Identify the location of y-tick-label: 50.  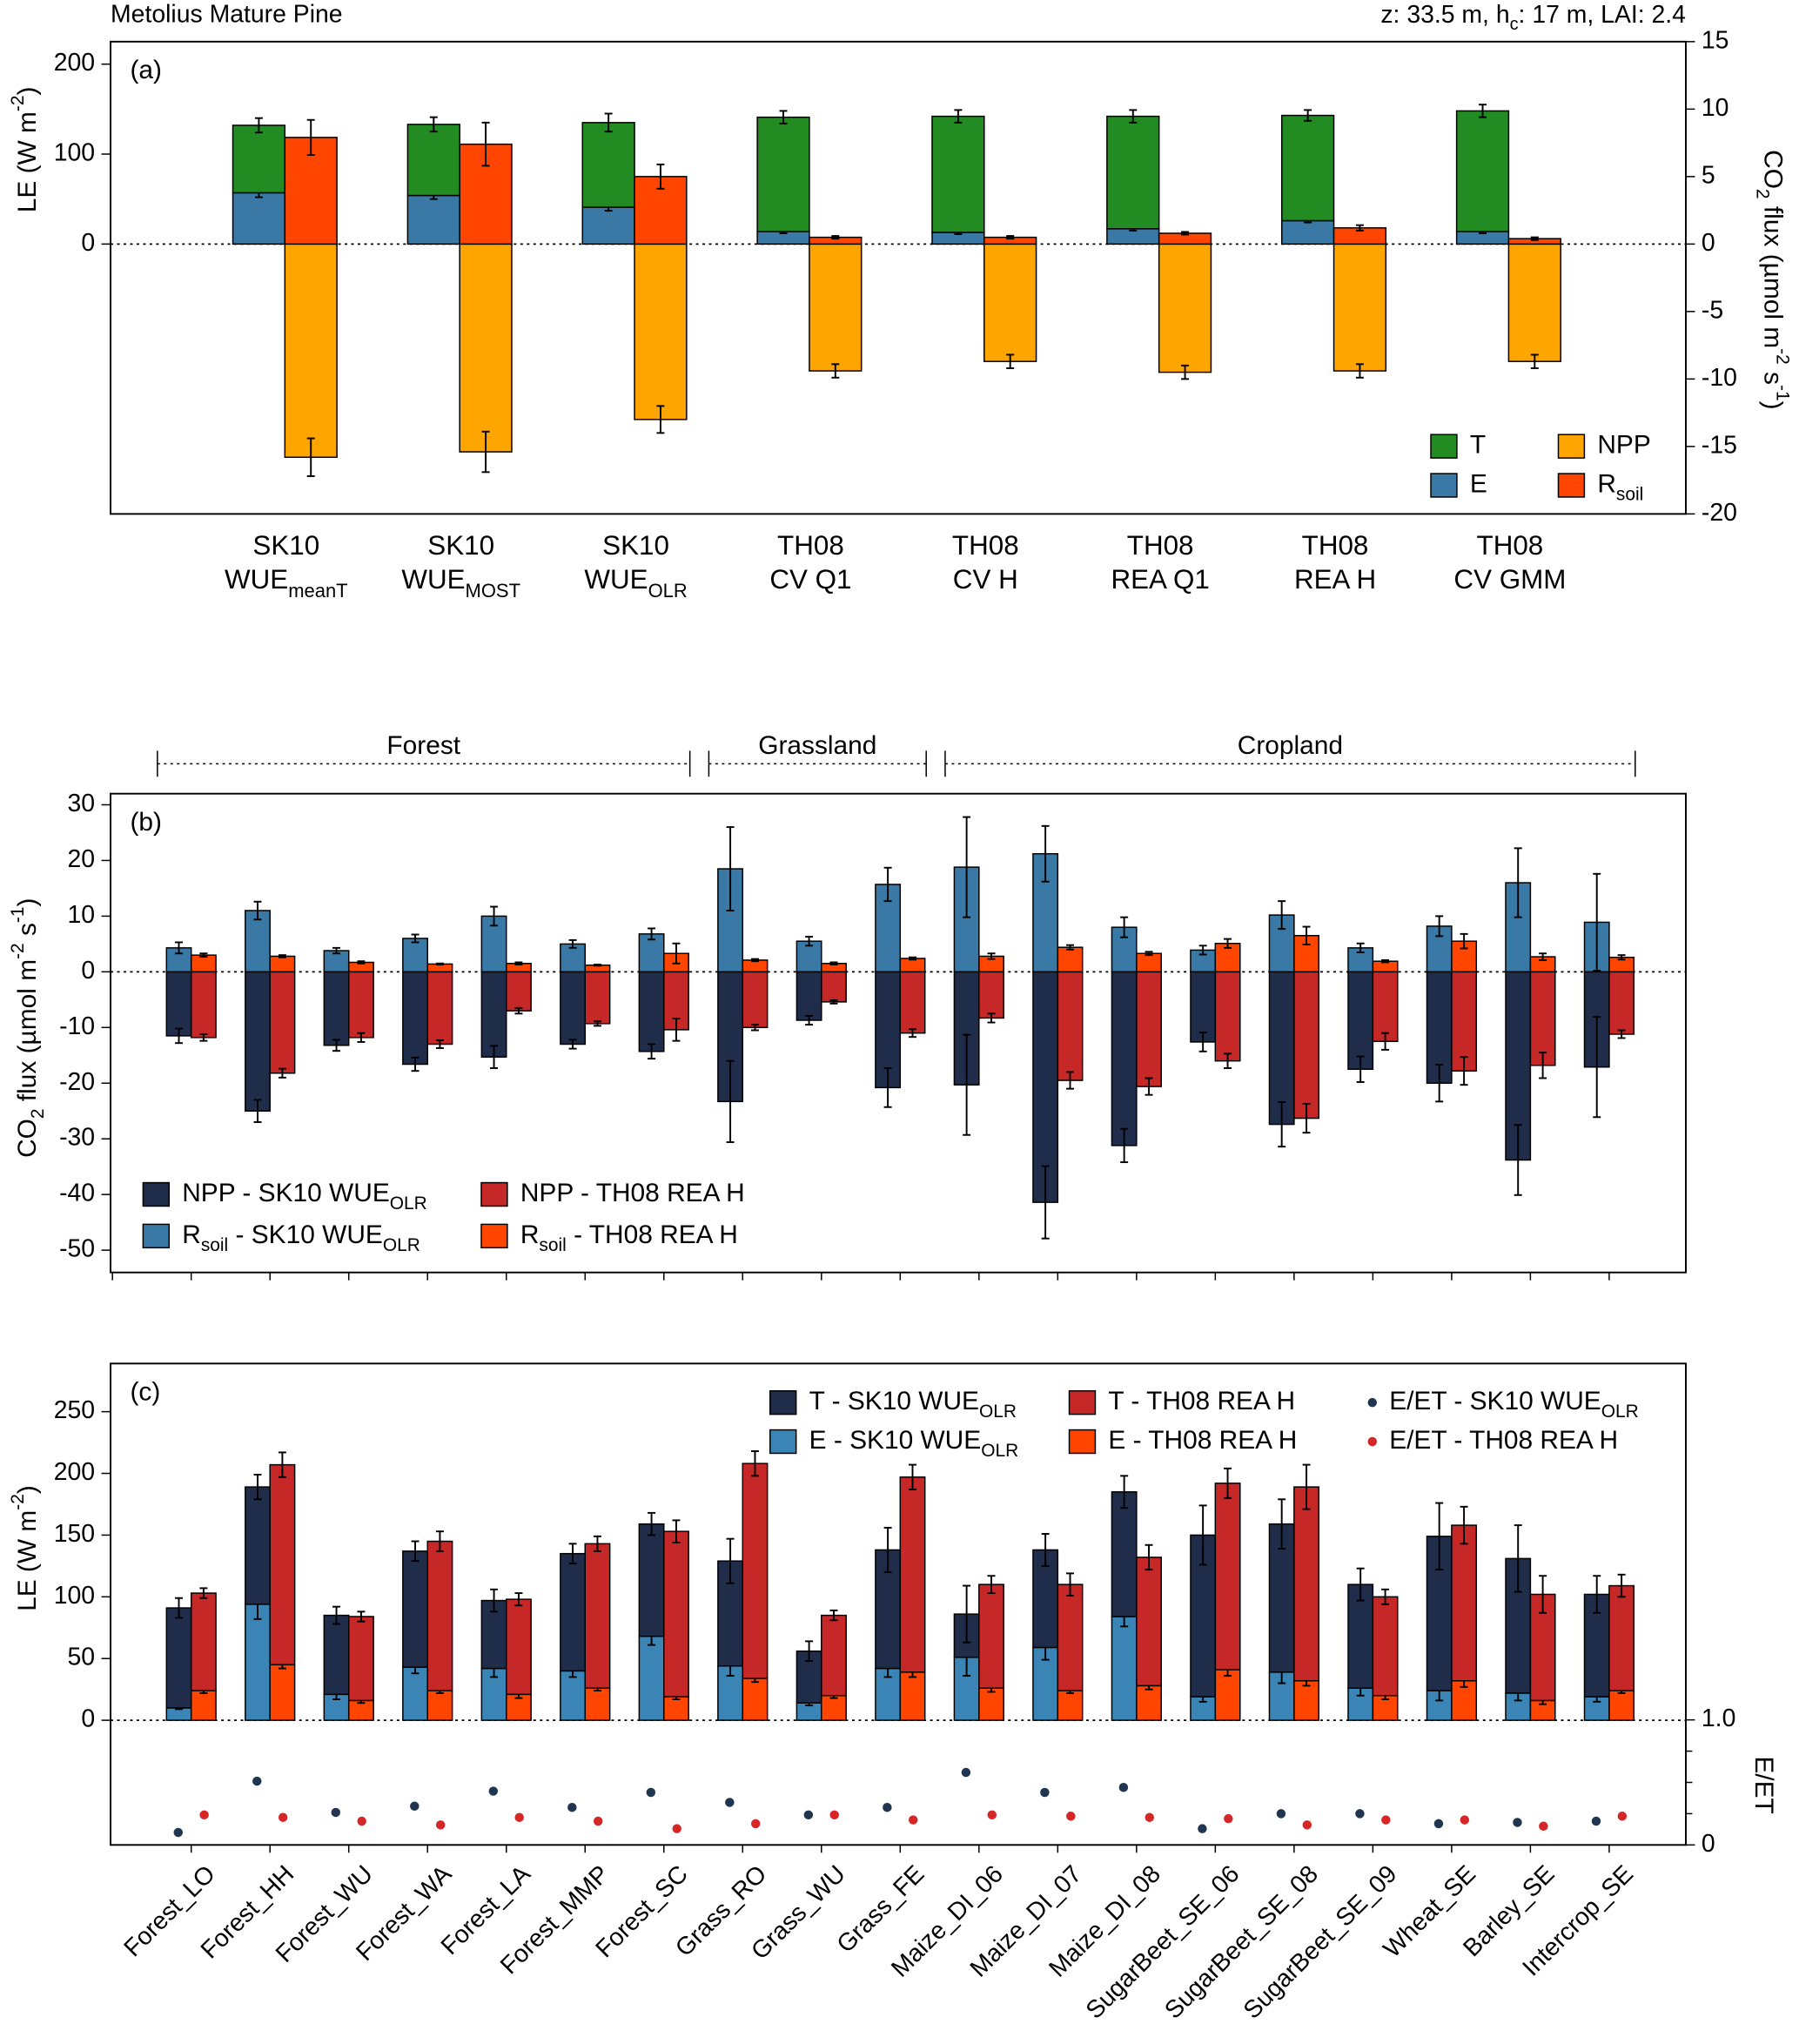
(82, 1657).